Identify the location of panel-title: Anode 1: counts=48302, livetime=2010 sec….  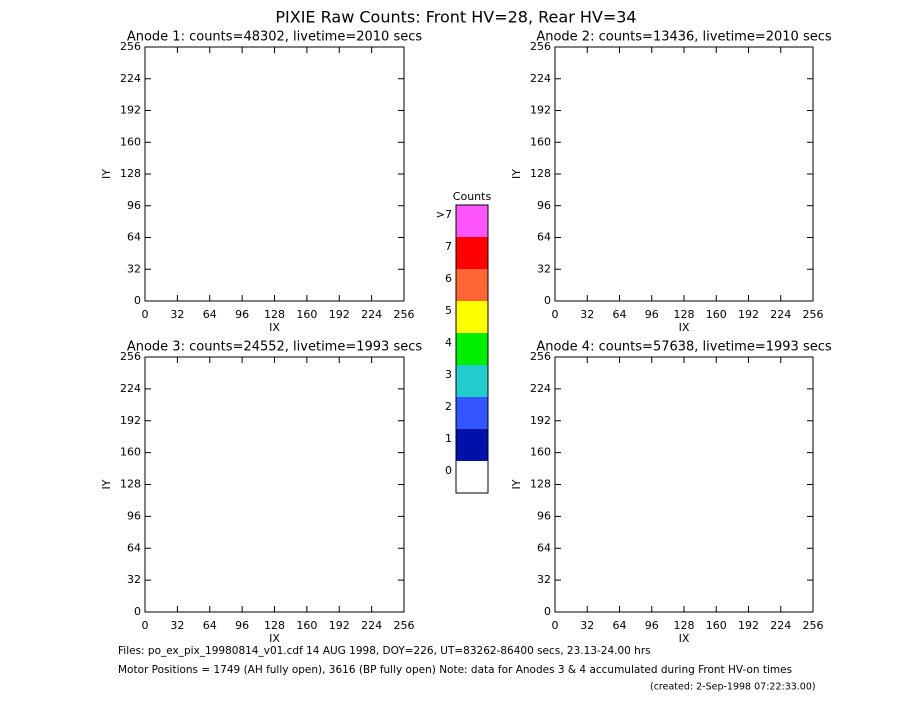
(275, 37).